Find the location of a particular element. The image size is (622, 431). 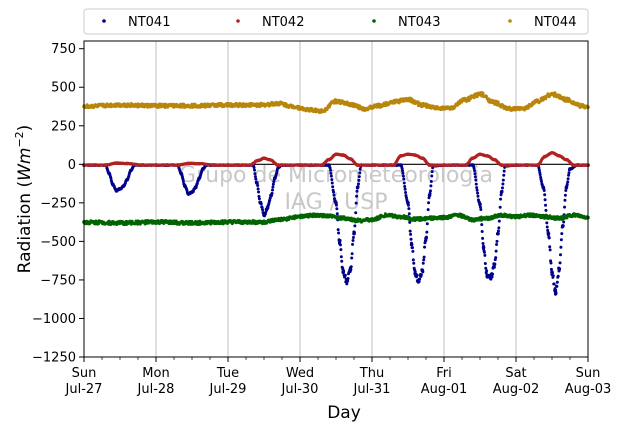

watermark-line-1: Grupo de Micrometeorologia is located at coordinates (336, 175).